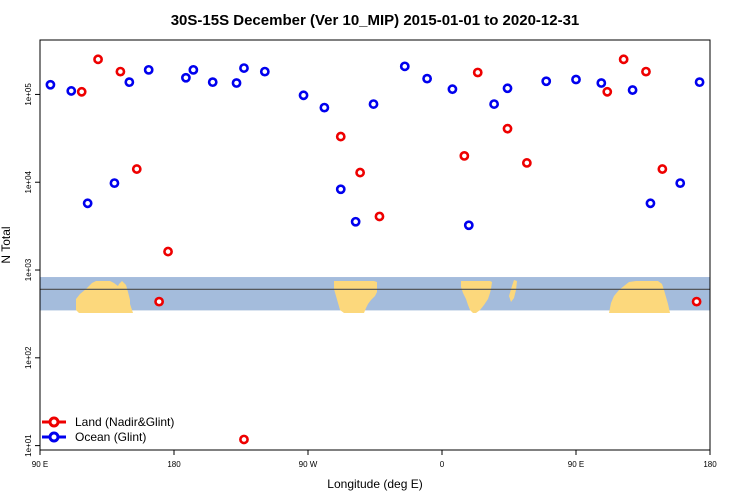  Describe the element at coordinates (513, 291) in the screenshot. I see `landmass-madagascar` at that location.